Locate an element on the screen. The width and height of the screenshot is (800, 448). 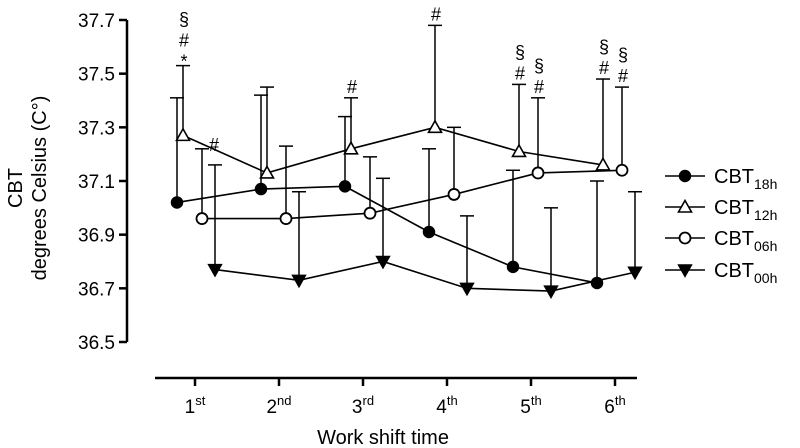
legend-entry-00h: CBT00h is located at coordinates (721, 273).